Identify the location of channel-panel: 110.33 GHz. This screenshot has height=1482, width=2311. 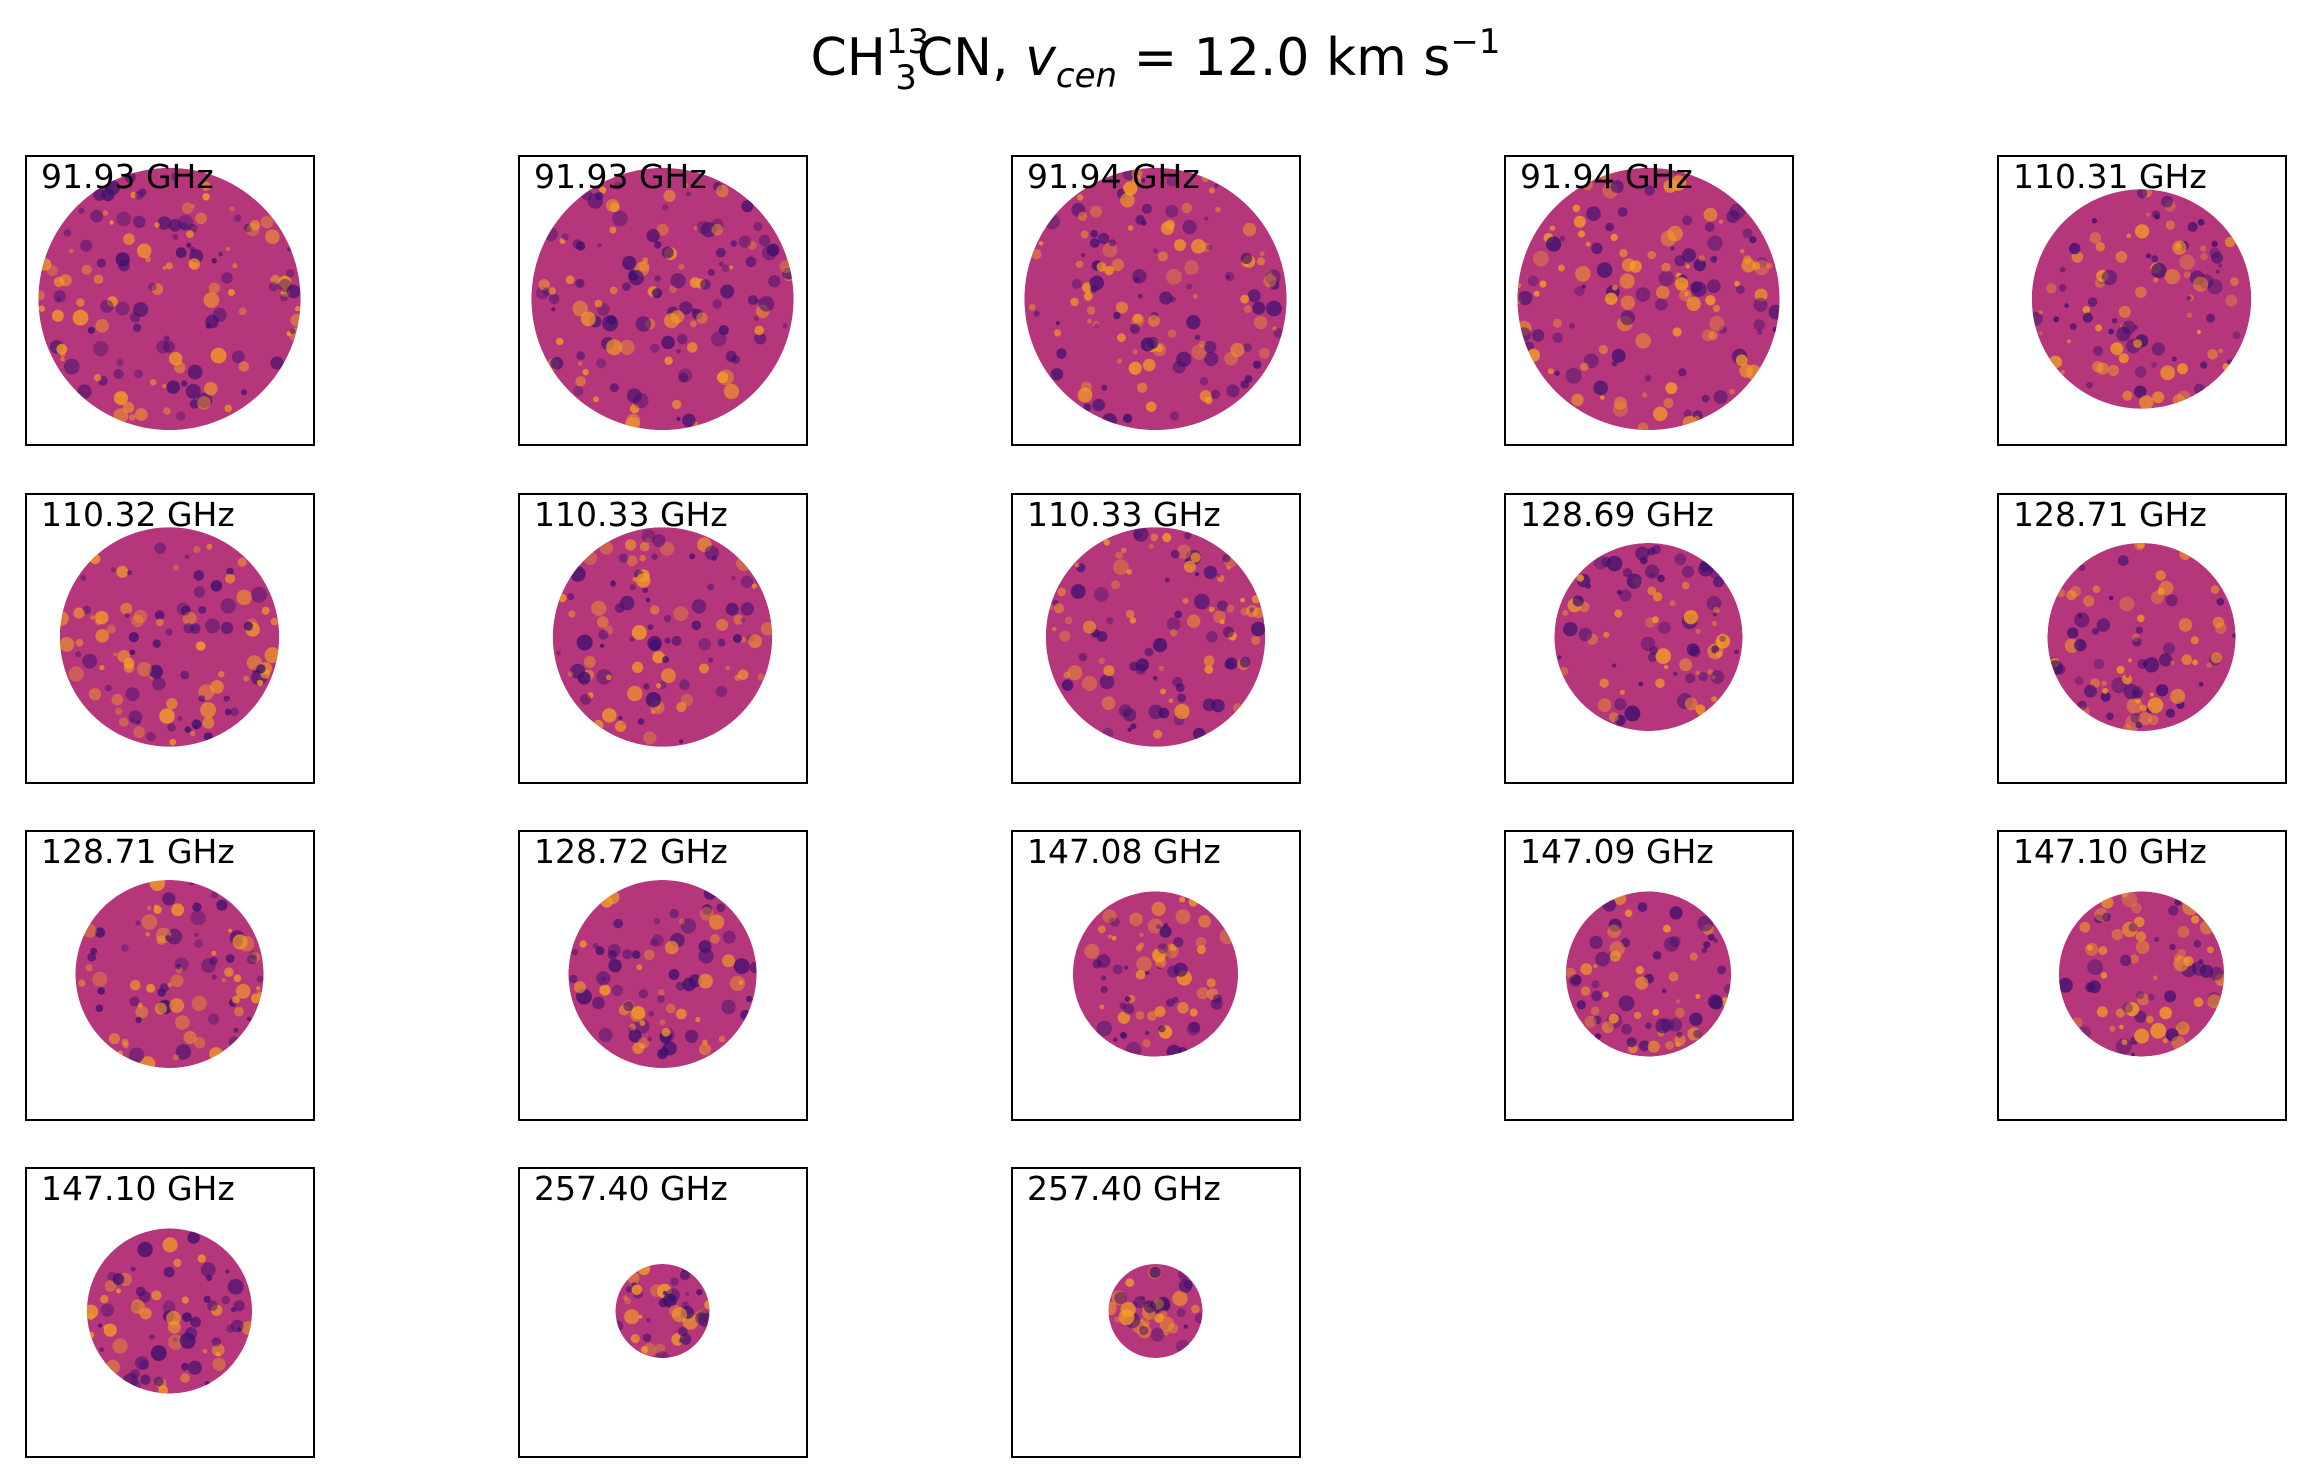
(663, 638).